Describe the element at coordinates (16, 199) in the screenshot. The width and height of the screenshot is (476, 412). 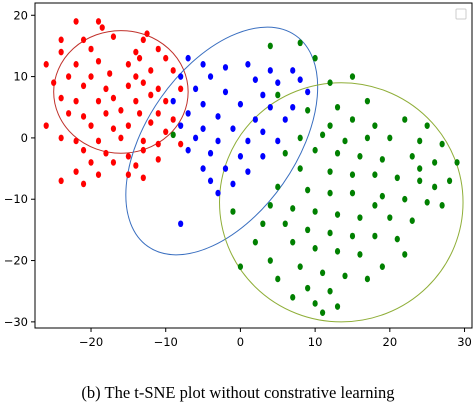
I see `y-tick-label: −10` at that location.